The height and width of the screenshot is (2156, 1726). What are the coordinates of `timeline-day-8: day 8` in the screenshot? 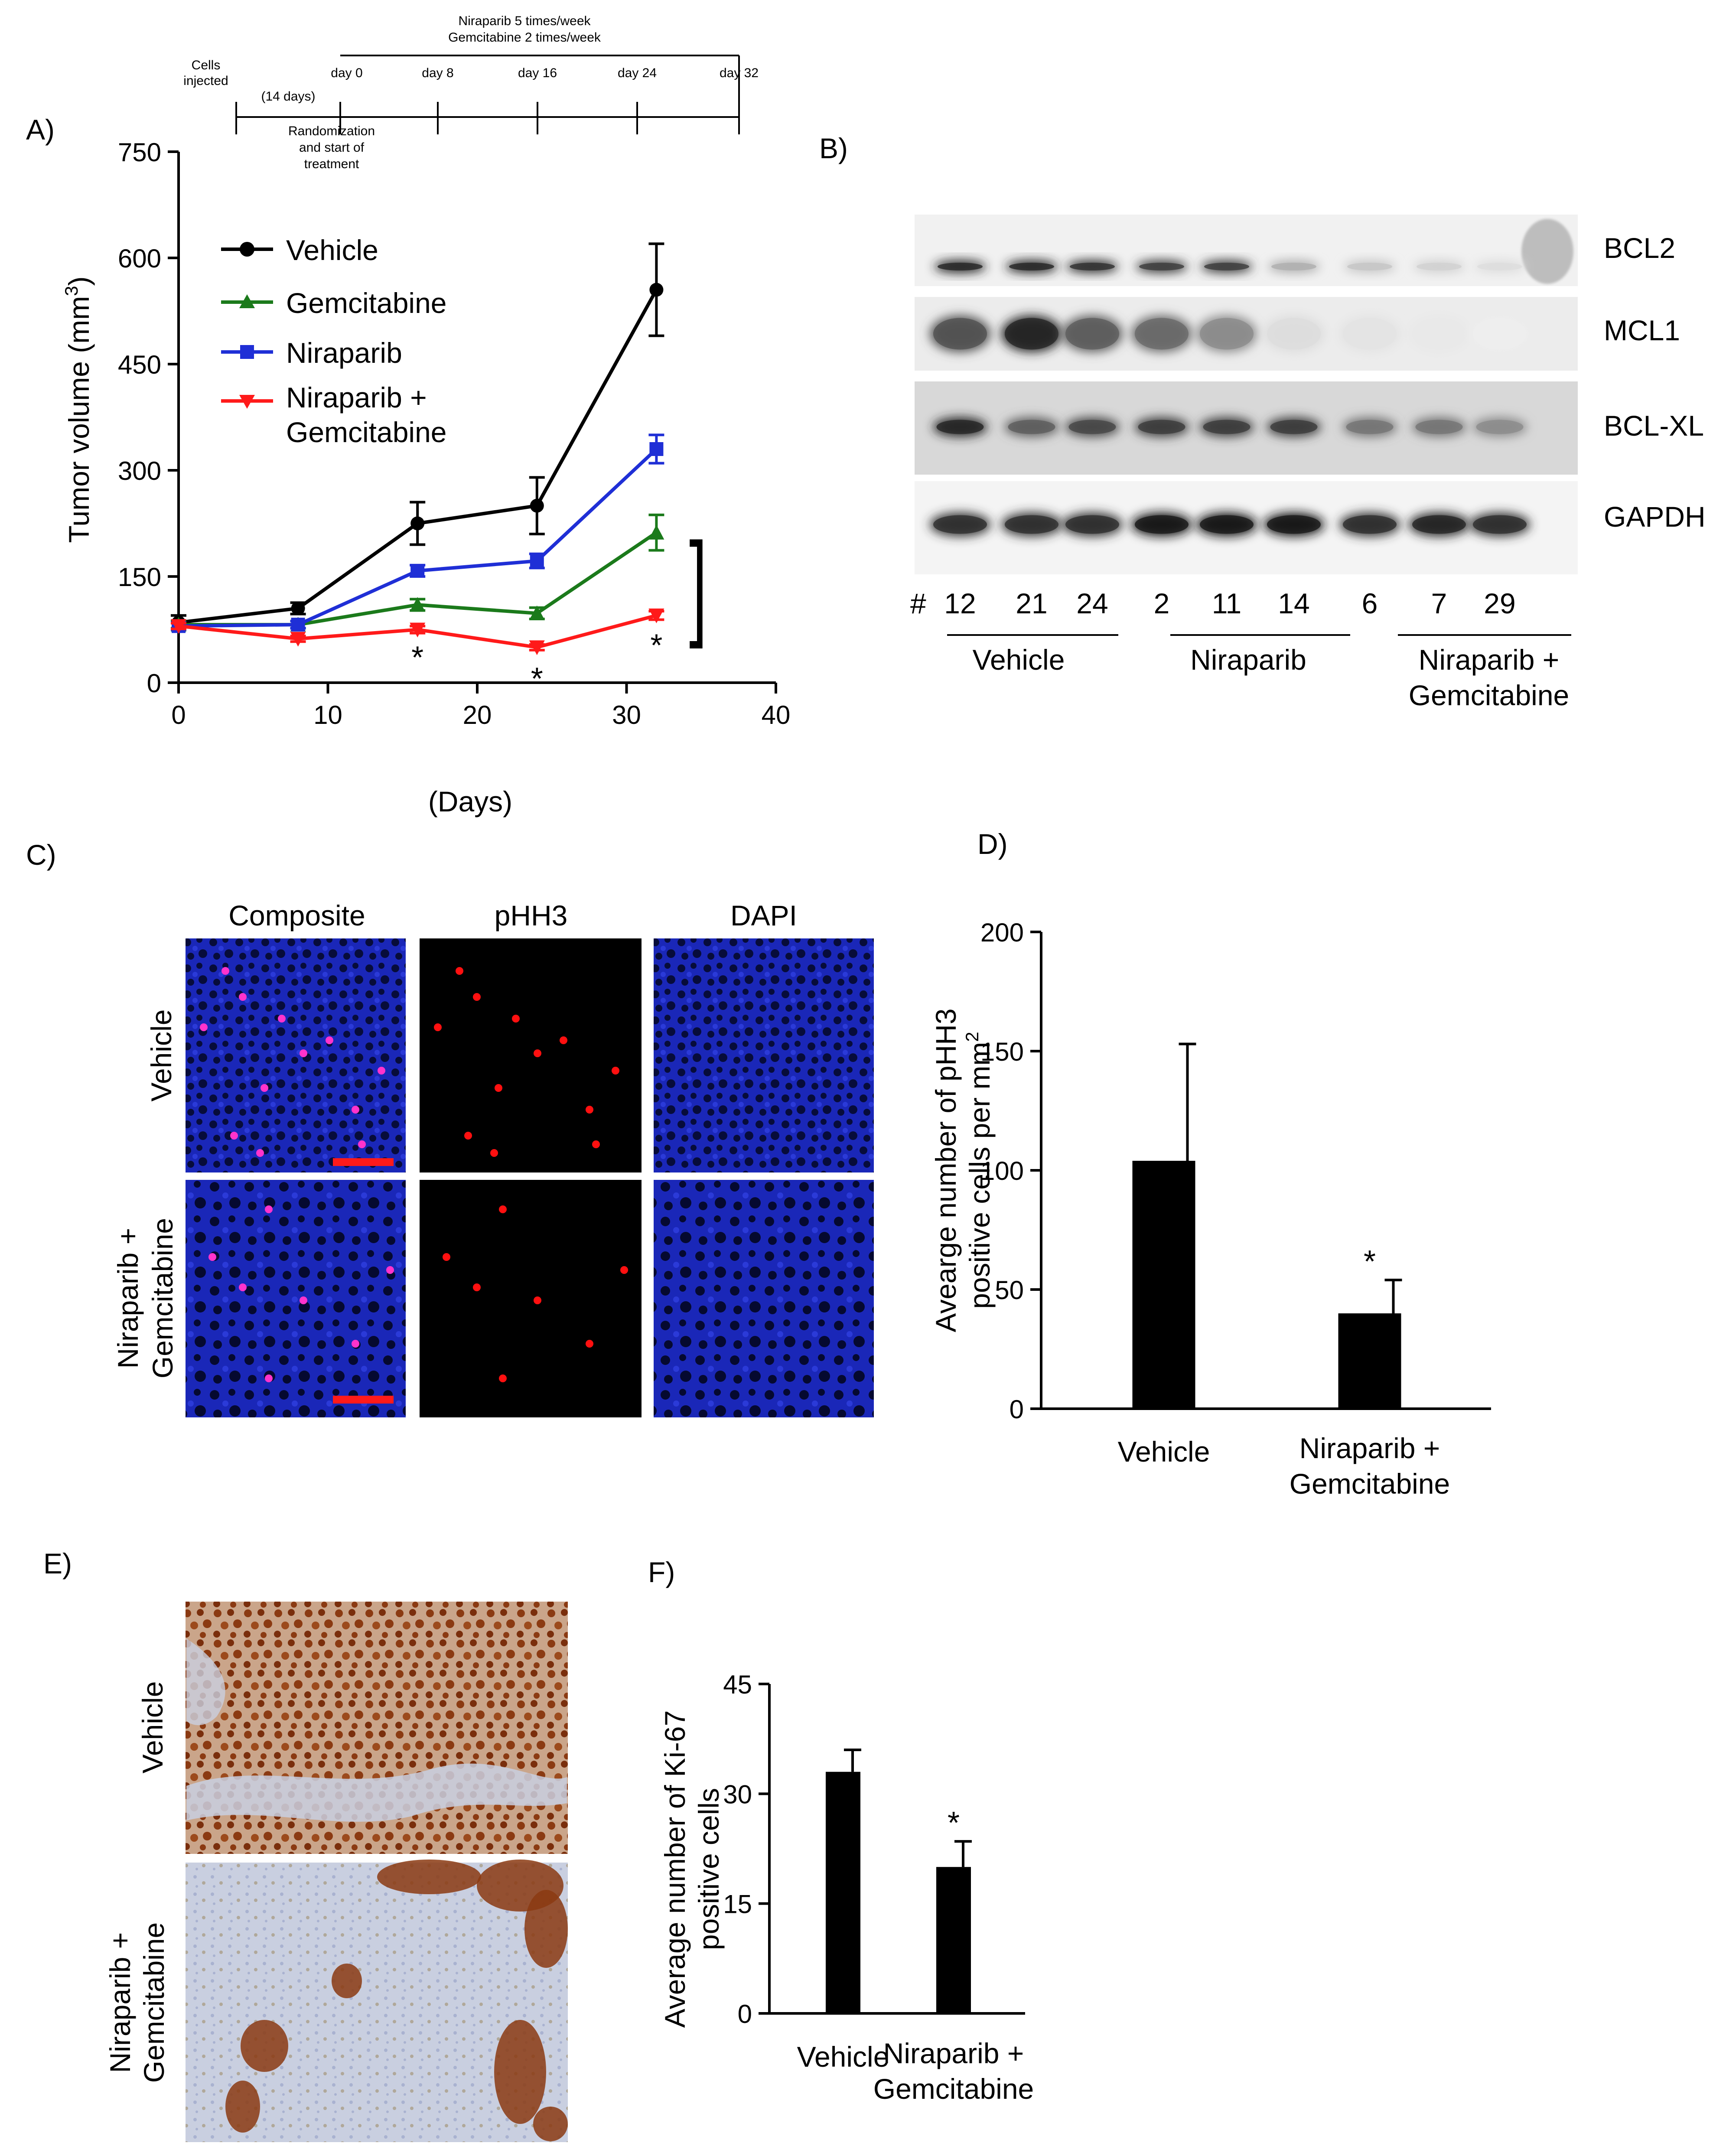 It's located at (437, 73).